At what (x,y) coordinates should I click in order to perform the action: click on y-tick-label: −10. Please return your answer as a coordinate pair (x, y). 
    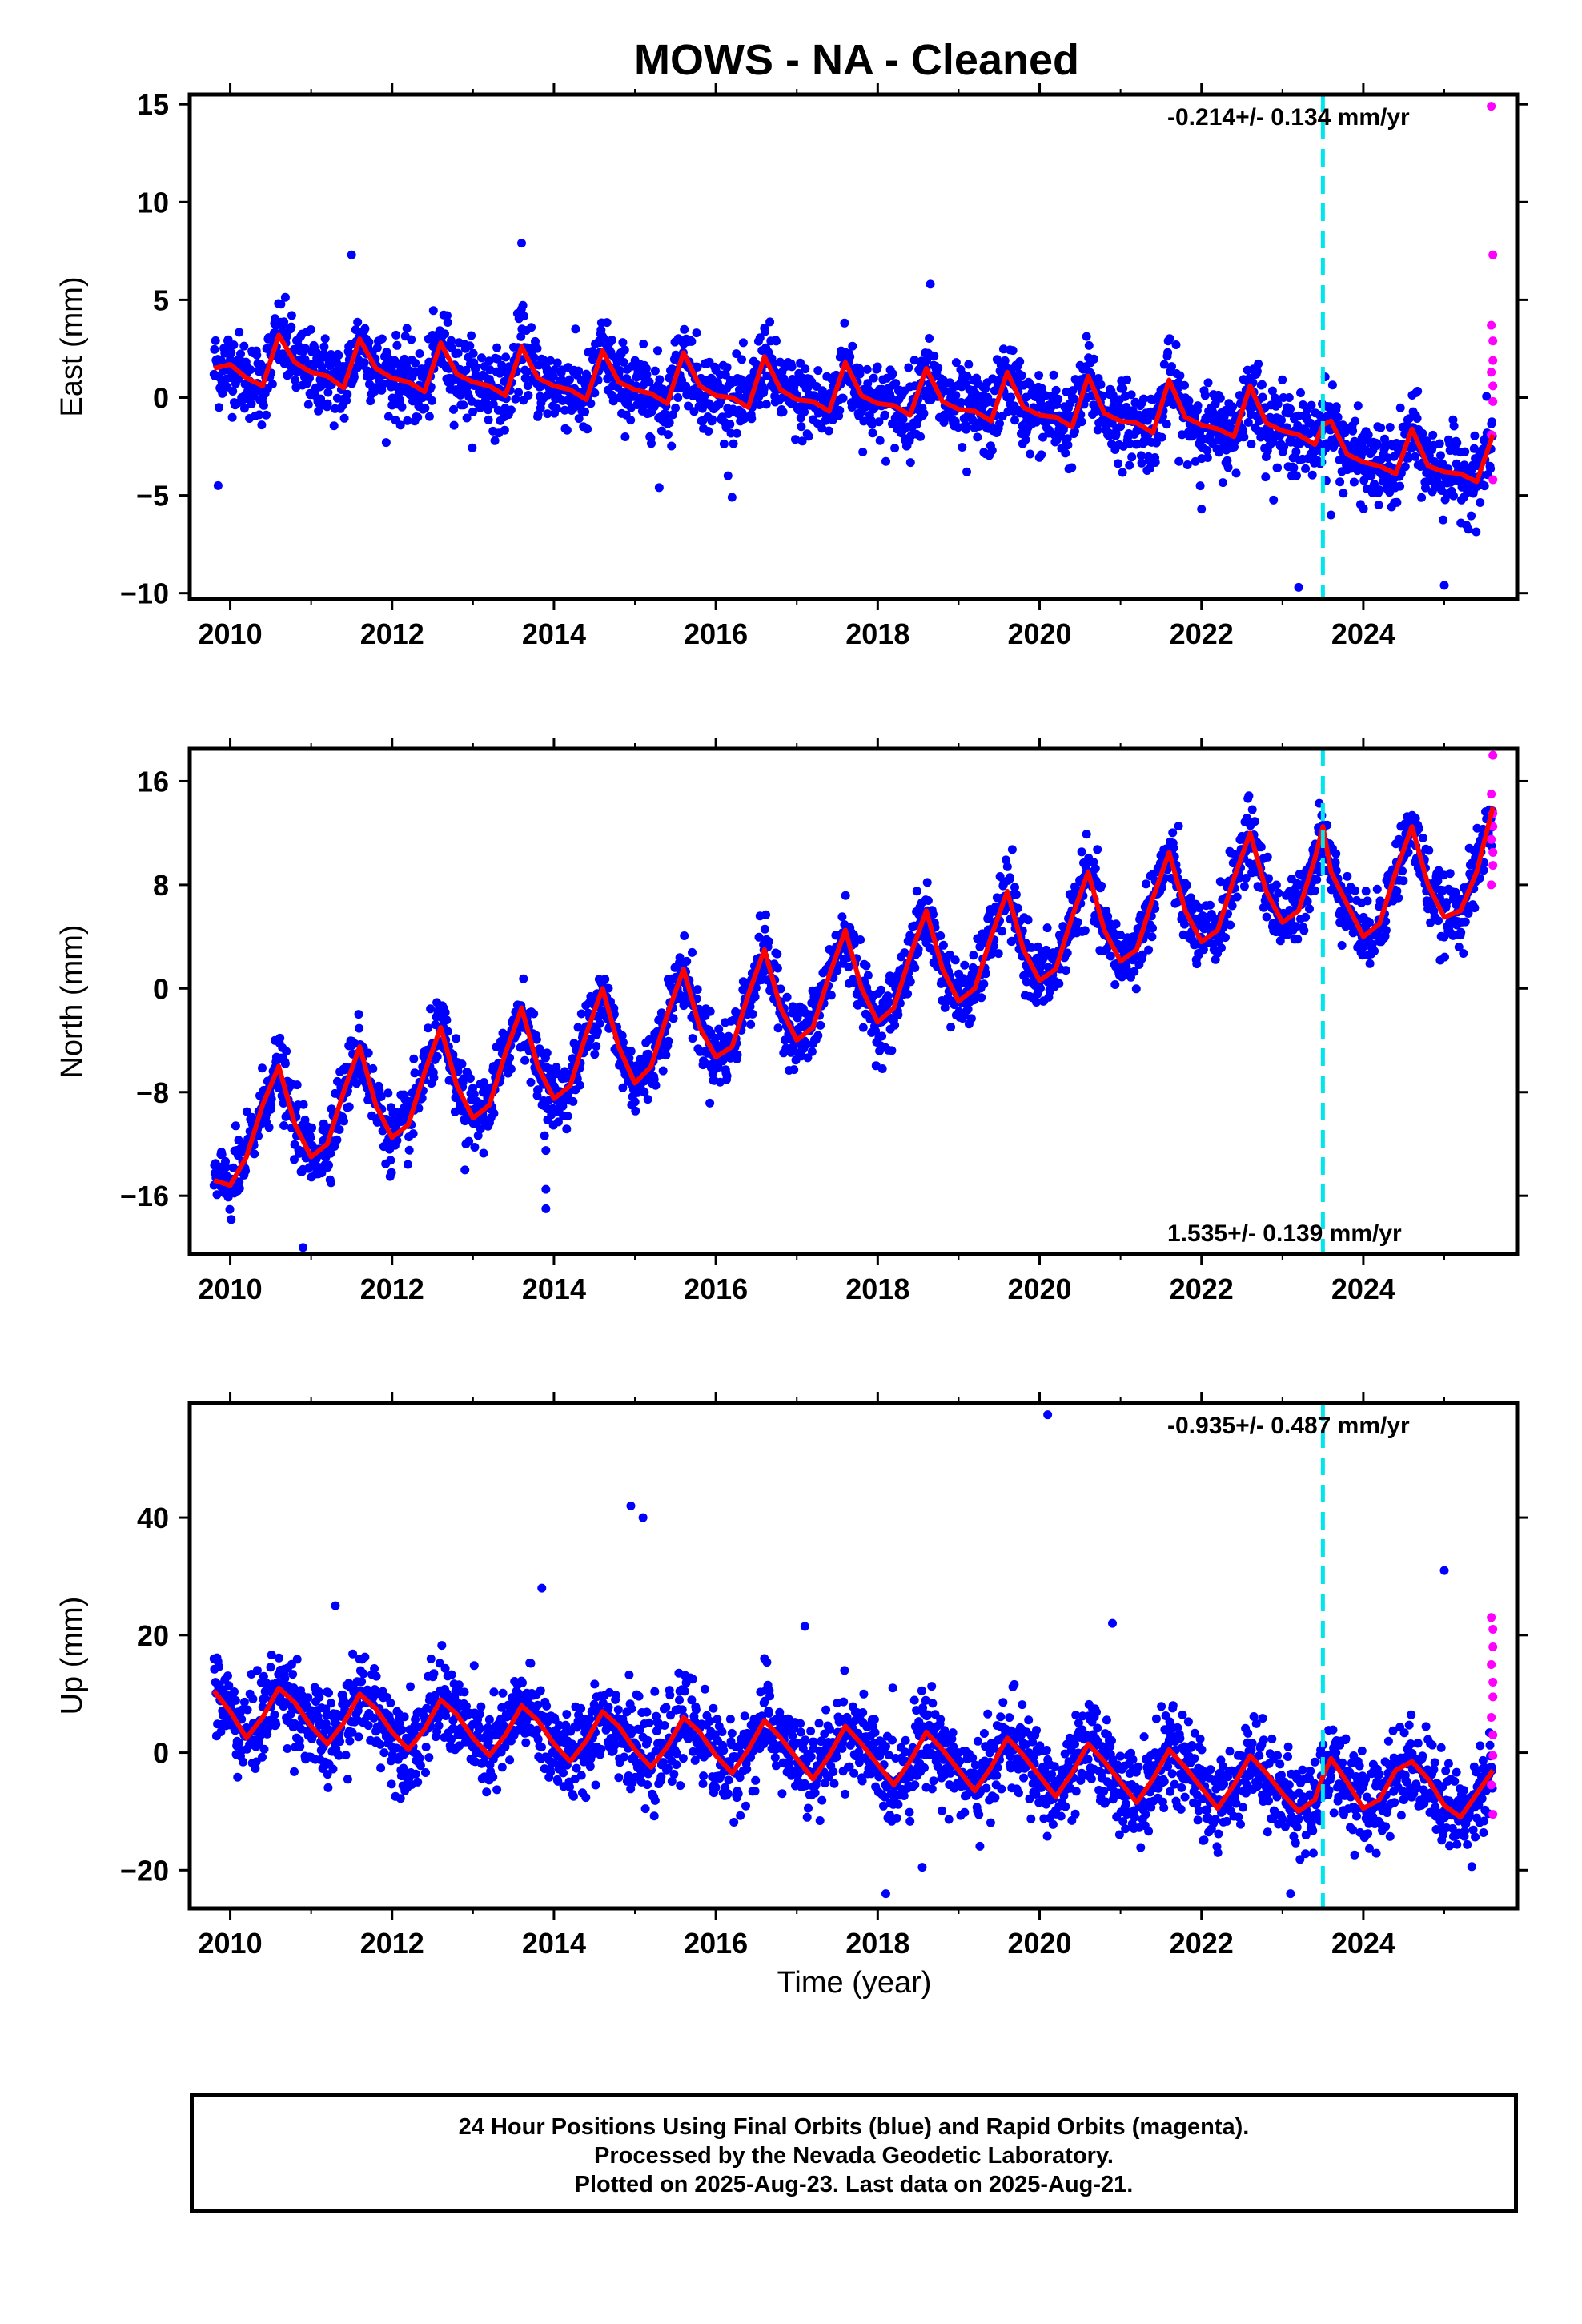
    Looking at the image, I should click on (144, 593).